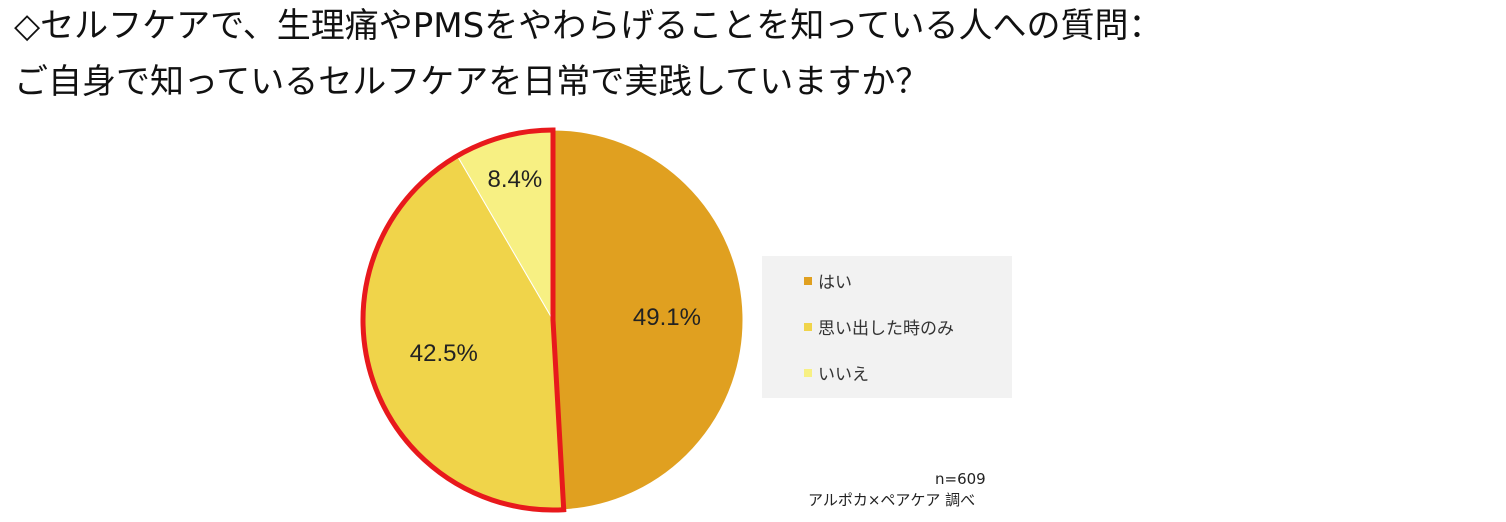 This screenshot has height=522, width=1506. I want to click on legend-item-yes: はい, so click(828, 283).